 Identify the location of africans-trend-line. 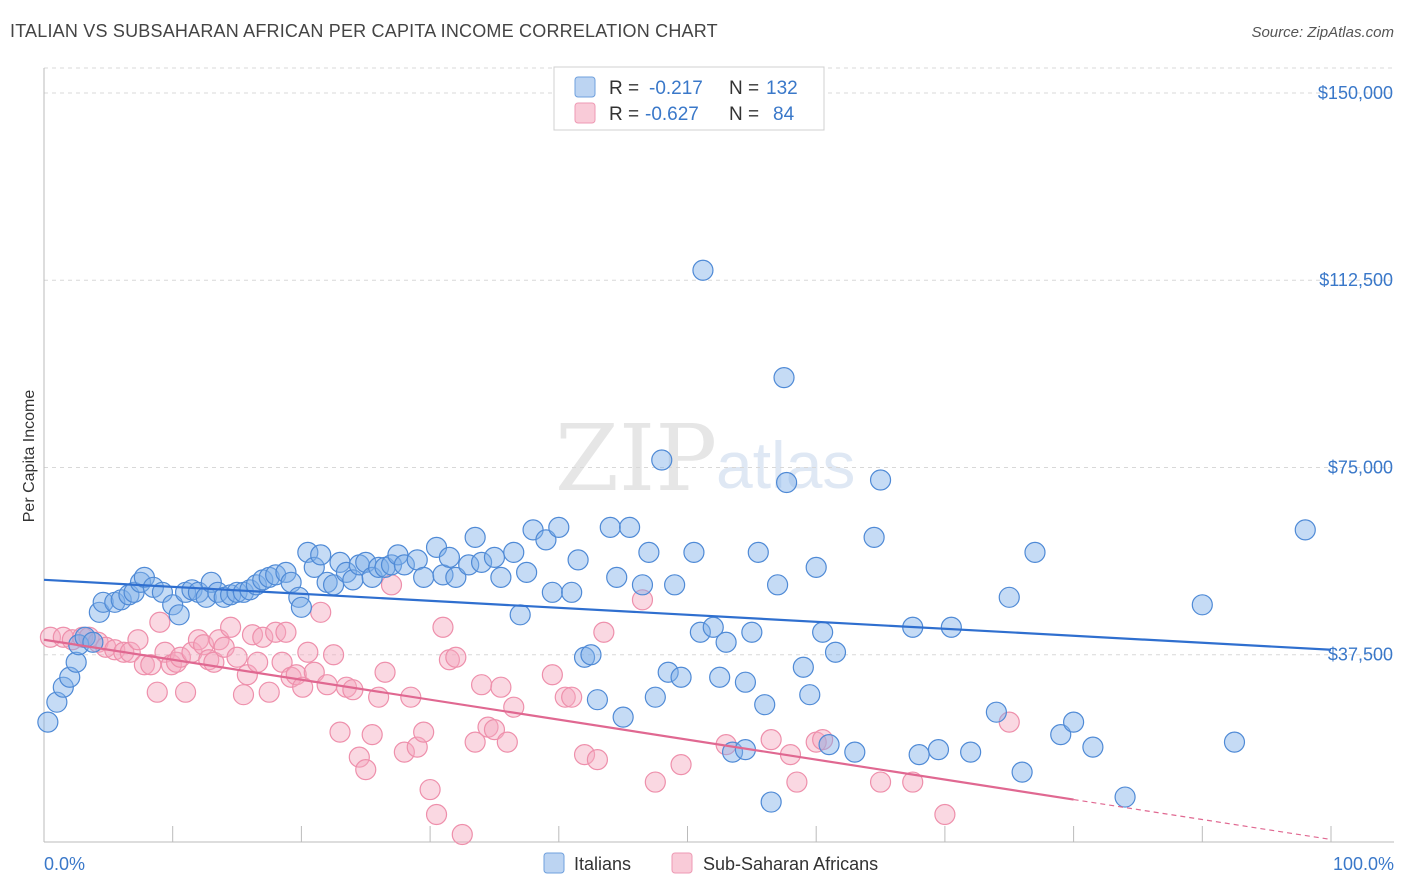
(558, 719).